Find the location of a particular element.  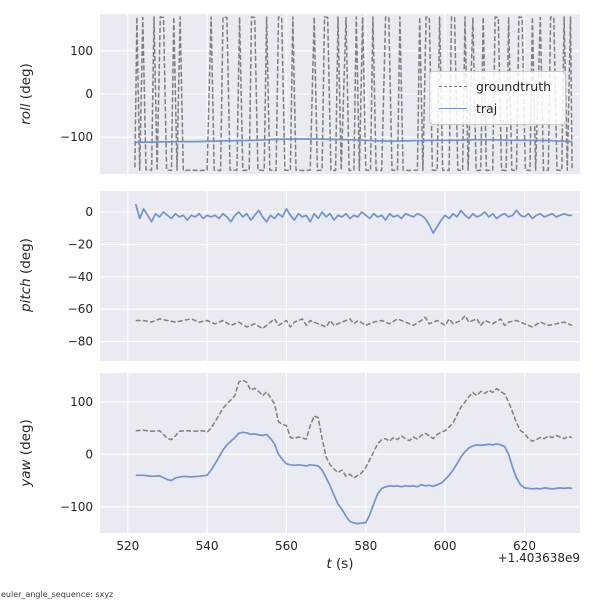

legend-item-traj: traj is located at coordinates (495, 108).